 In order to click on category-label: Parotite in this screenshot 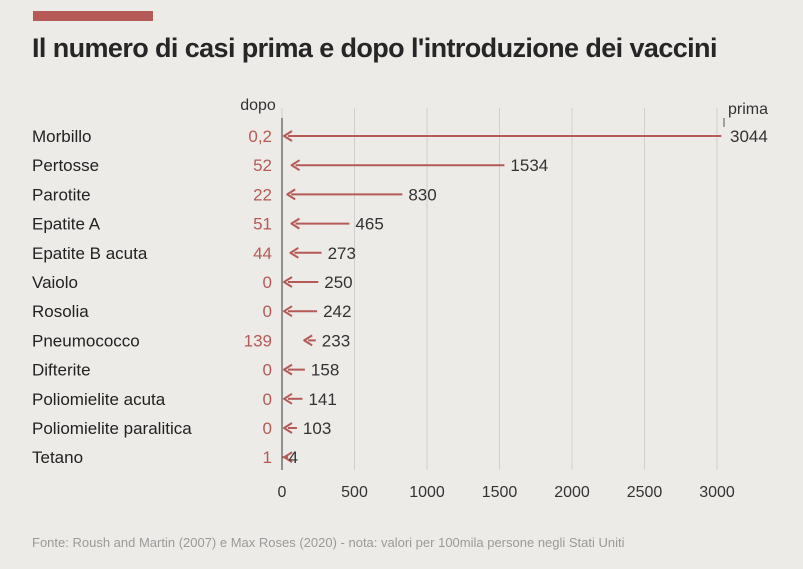, I will do `click(61, 194)`.